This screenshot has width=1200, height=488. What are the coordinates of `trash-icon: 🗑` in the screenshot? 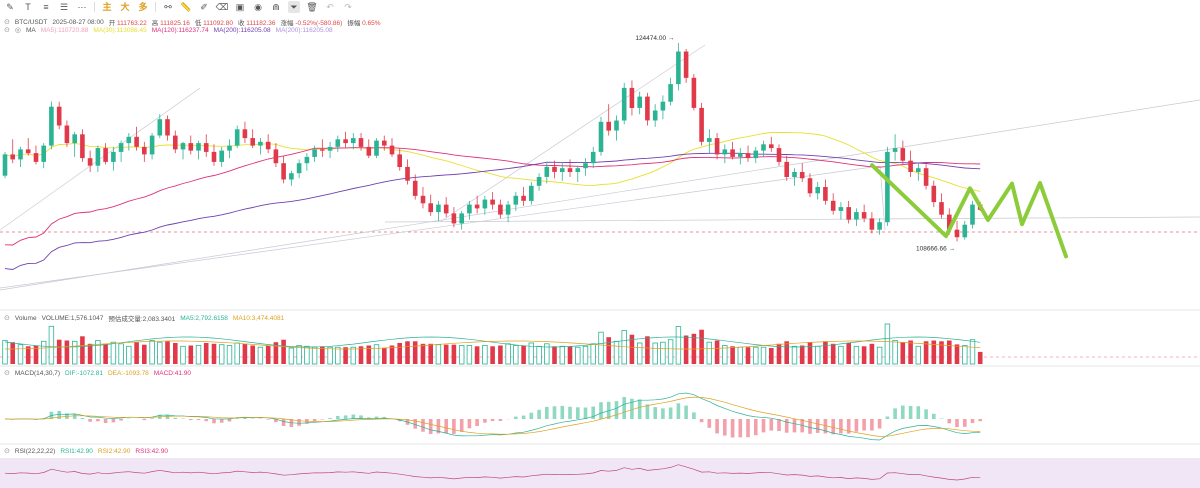 It's located at (312, 7).